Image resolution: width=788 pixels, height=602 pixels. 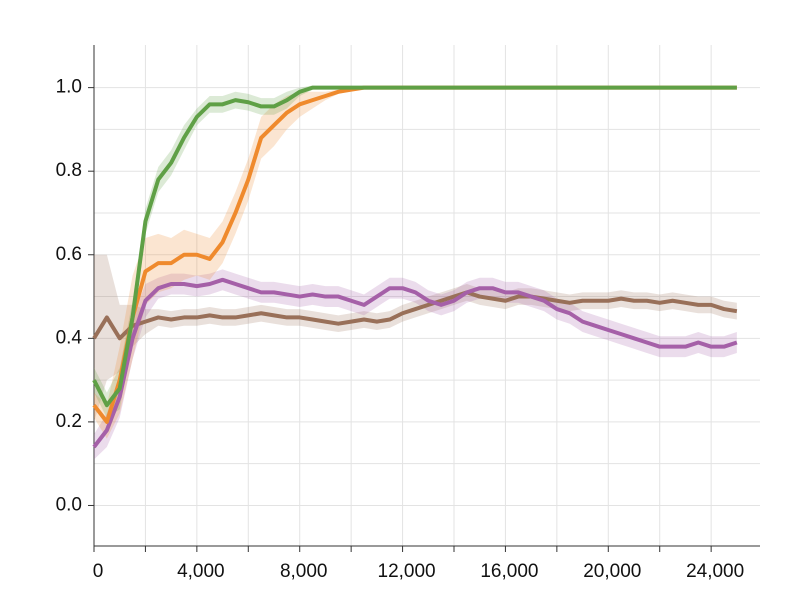 What do you see at coordinates (69, 337) in the screenshot?
I see `y-tick-label: 0.4` at bounding box center [69, 337].